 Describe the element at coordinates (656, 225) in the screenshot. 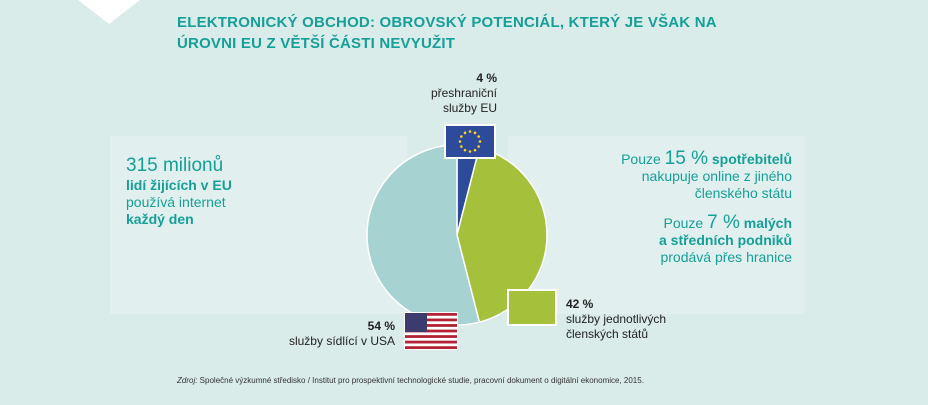

I see `right-info-panel` at that location.